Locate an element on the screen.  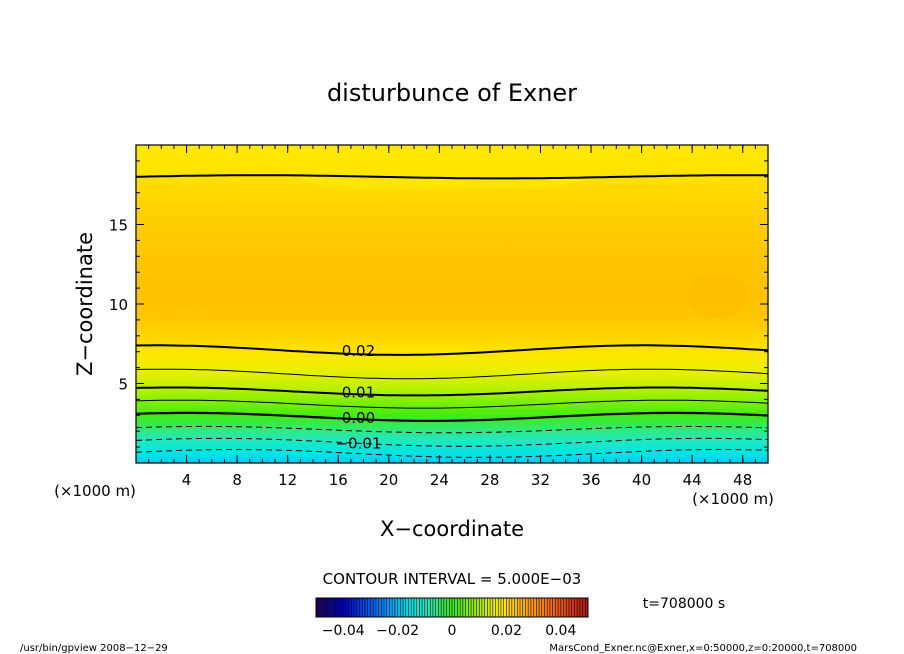
x-tick-label: 24 is located at coordinates (439, 480).